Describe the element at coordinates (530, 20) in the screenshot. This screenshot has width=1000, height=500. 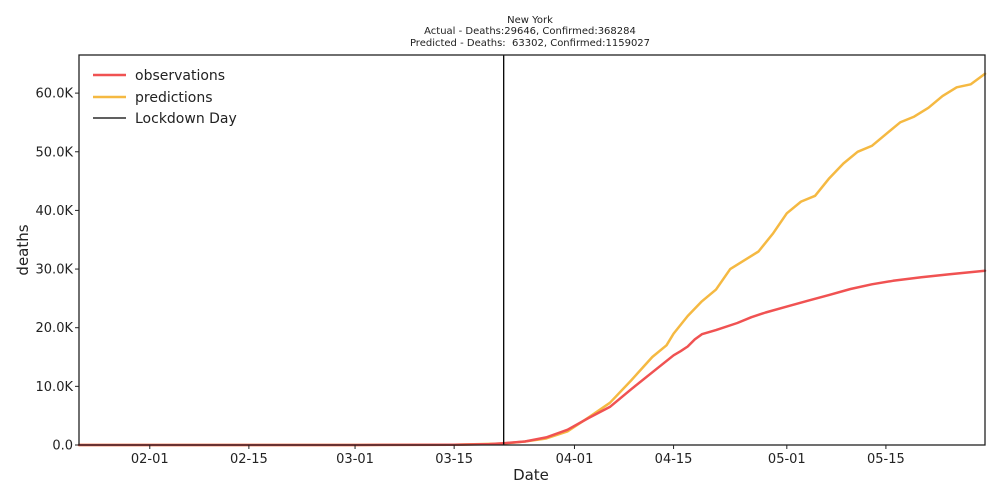
I see `chart-title: New York` at that location.